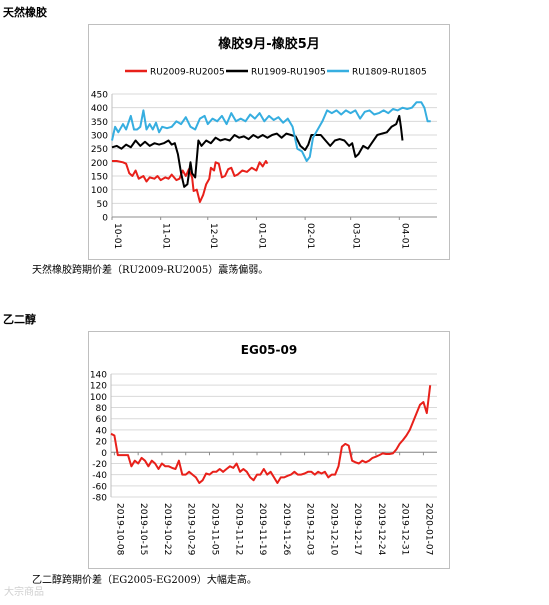 The width and height of the screenshot is (549, 605). I want to click on y-tick-label-3: -20, so click(99, 465).